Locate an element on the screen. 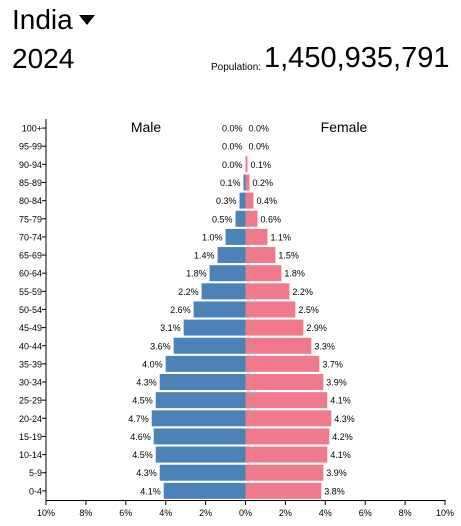  female-data-label: 0.4% is located at coordinates (266, 201).